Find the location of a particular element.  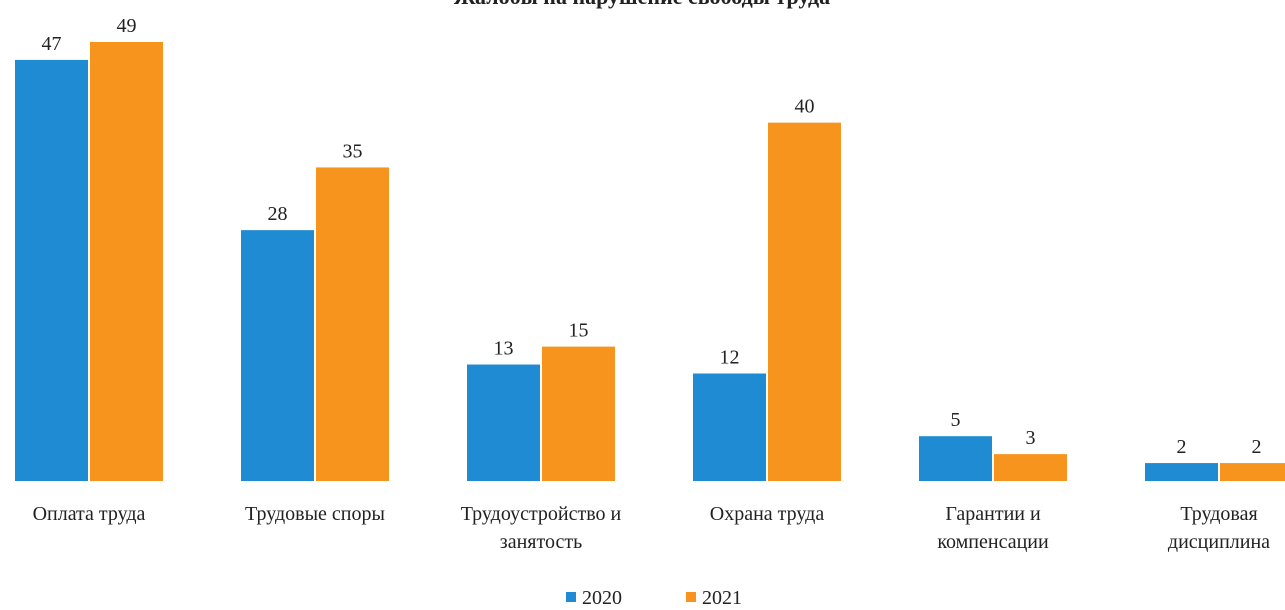

value-label: 35 is located at coordinates (353, 151).